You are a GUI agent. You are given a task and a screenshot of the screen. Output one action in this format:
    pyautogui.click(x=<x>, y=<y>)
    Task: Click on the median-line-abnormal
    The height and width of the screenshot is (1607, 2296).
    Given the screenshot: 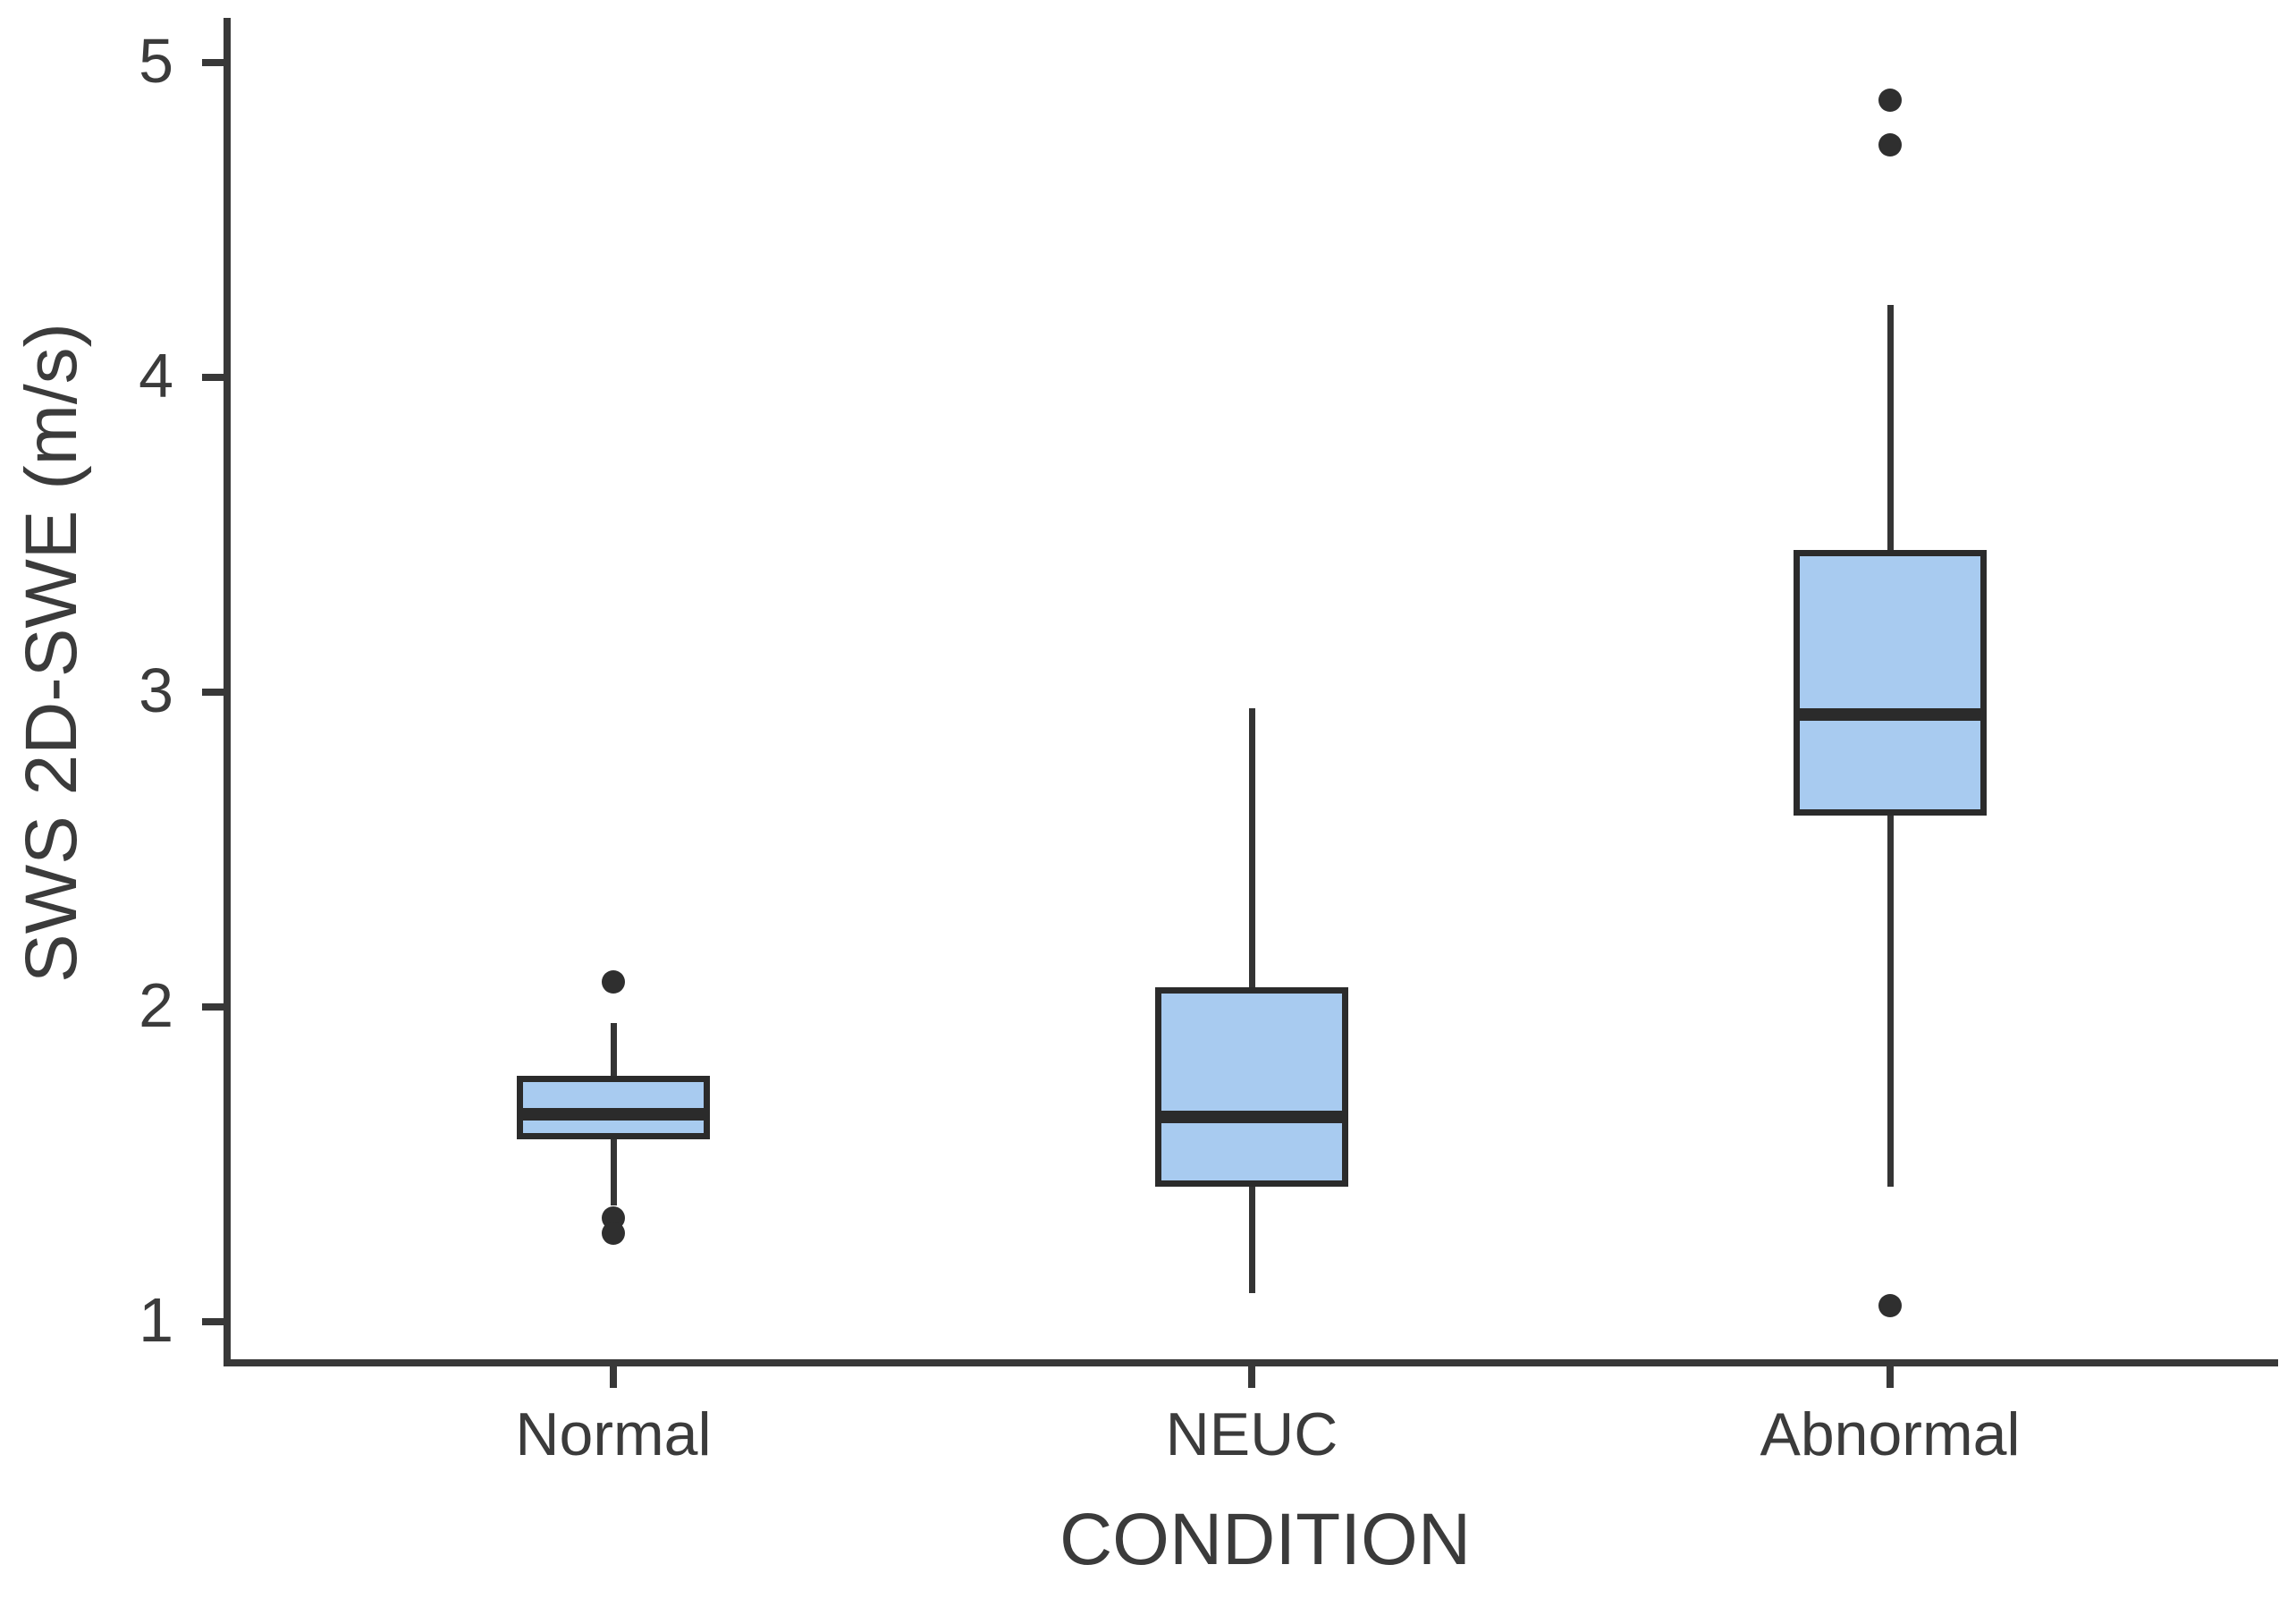 What is the action you would take?
    pyautogui.click(x=1890, y=714)
    